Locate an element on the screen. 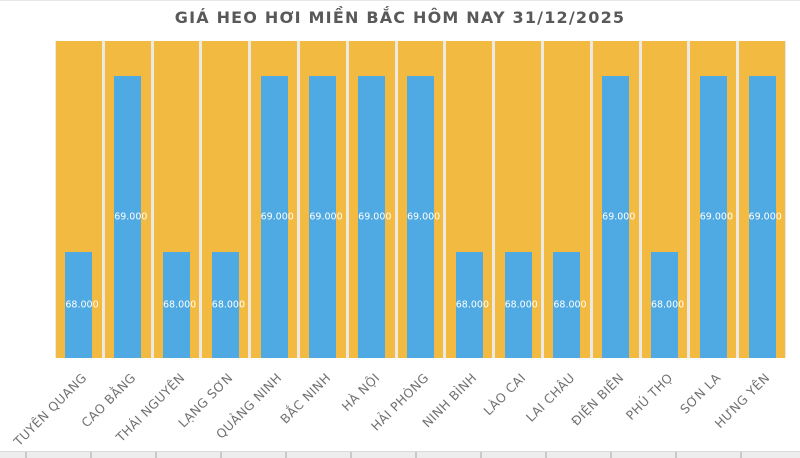 The width and height of the screenshot is (800, 458). chart-title: GIÁ HEO HƠI MIỀN BẮC HÔM NAY 31/12/2025 is located at coordinates (400, 17).